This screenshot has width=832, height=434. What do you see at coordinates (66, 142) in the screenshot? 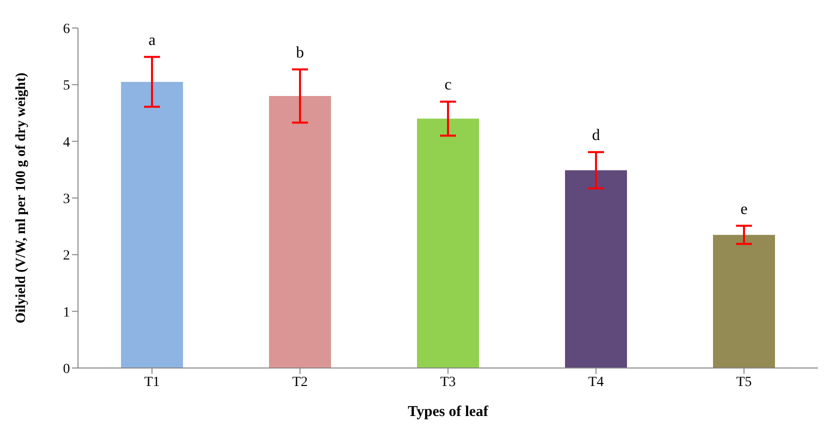
I see `y-tick-label: 4` at bounding box center [66, 142].